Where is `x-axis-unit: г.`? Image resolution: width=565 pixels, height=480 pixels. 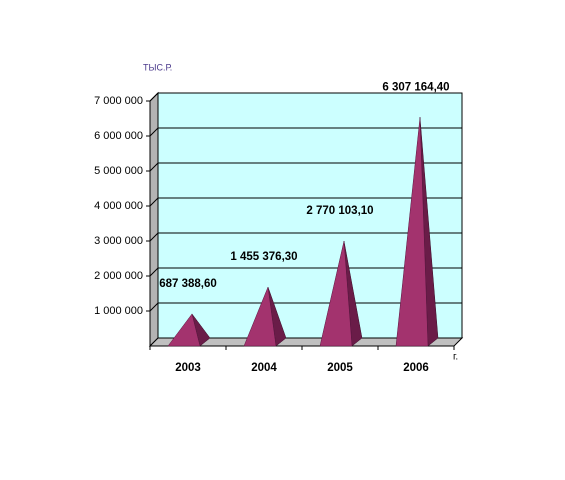 x-axis-unit: г. is located at coordinates (455, 357).